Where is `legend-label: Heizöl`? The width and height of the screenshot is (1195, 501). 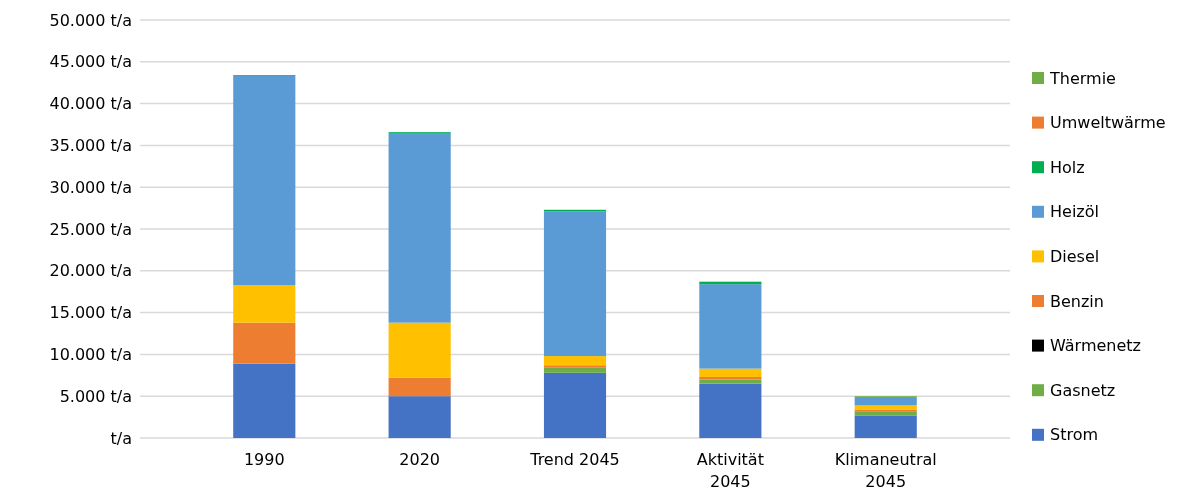 legend-label: Heizöl is located at coordinates (1074, 212).